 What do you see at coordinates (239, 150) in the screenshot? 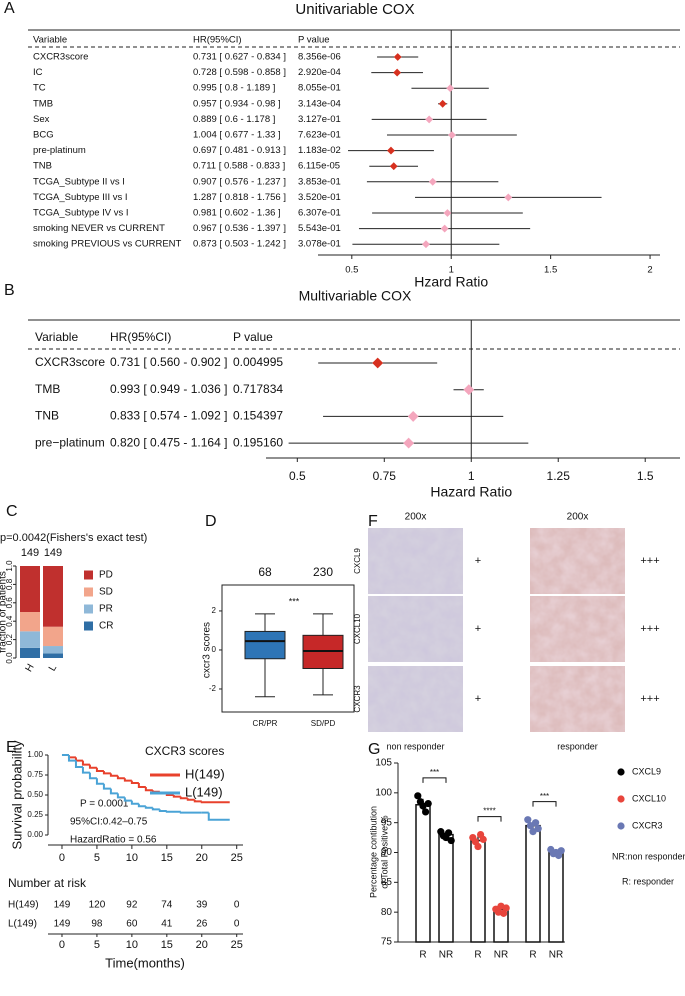
I see `hr-ci: 0.697 [ 0.481 - 0.913 ]` at bounding box center [239, 150].